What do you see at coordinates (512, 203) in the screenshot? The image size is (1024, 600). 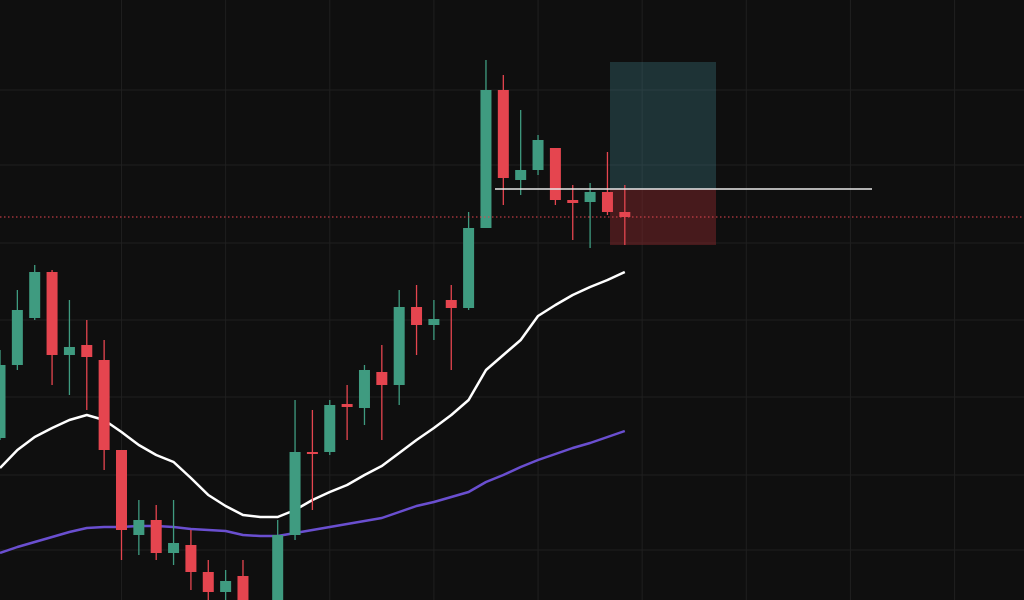 I see `overlay` at bounding box center [512, 203].